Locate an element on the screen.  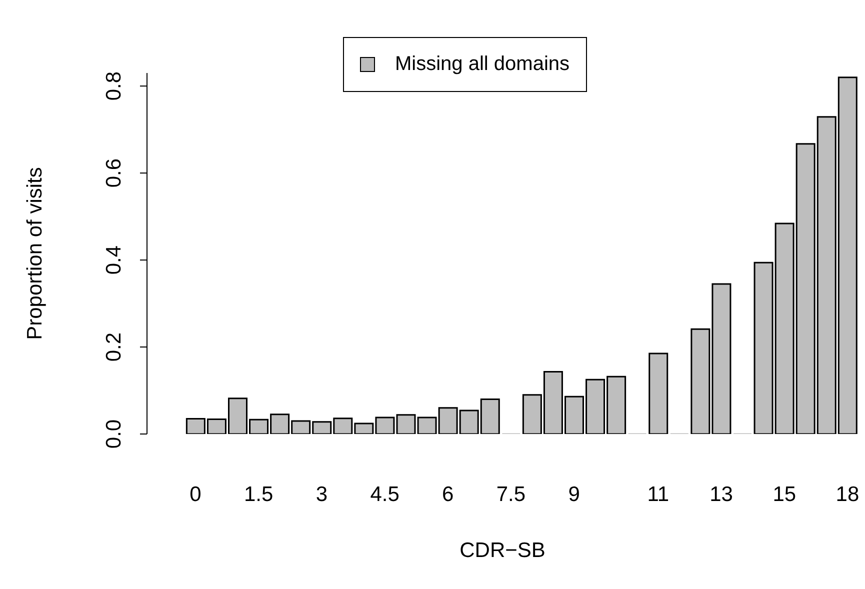
x-tick-label: 0 is located at coordinates (196, 494).